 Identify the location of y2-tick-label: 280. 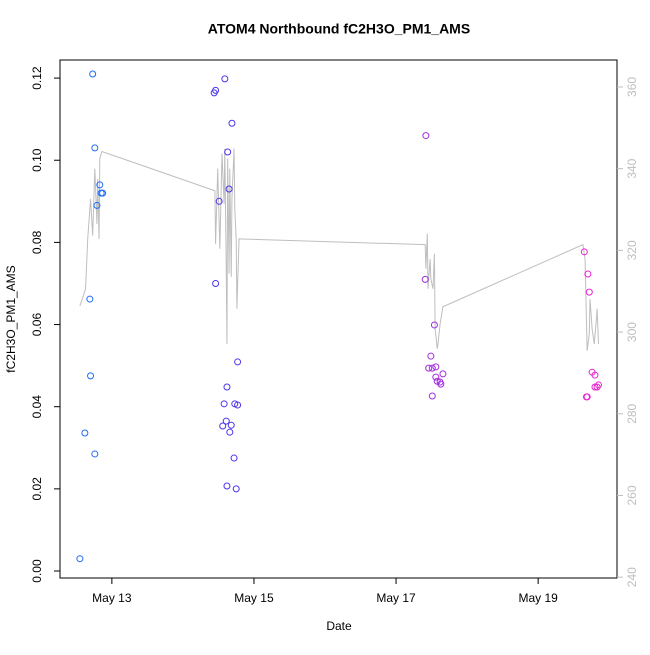
(632, 413).